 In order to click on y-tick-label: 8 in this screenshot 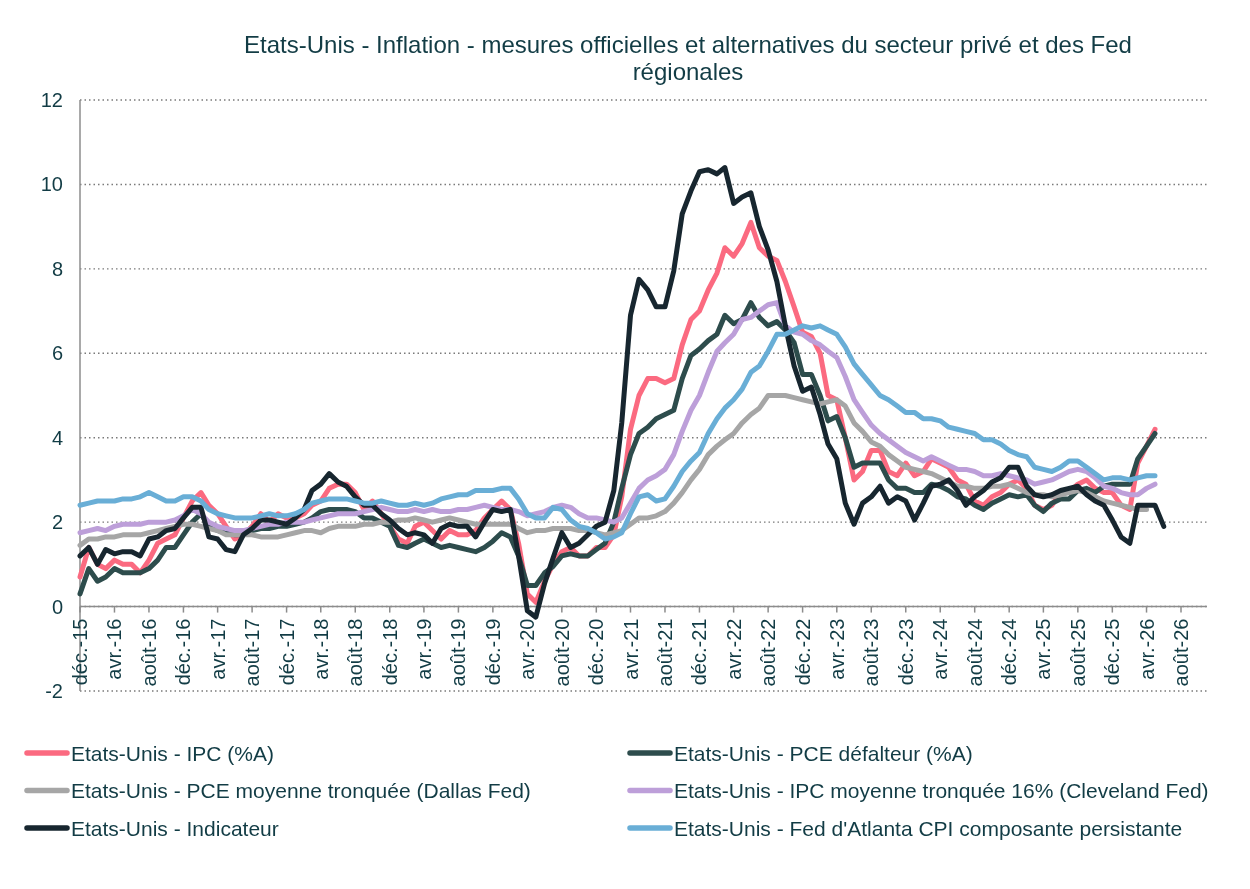, I will do `click(57, 268)`.